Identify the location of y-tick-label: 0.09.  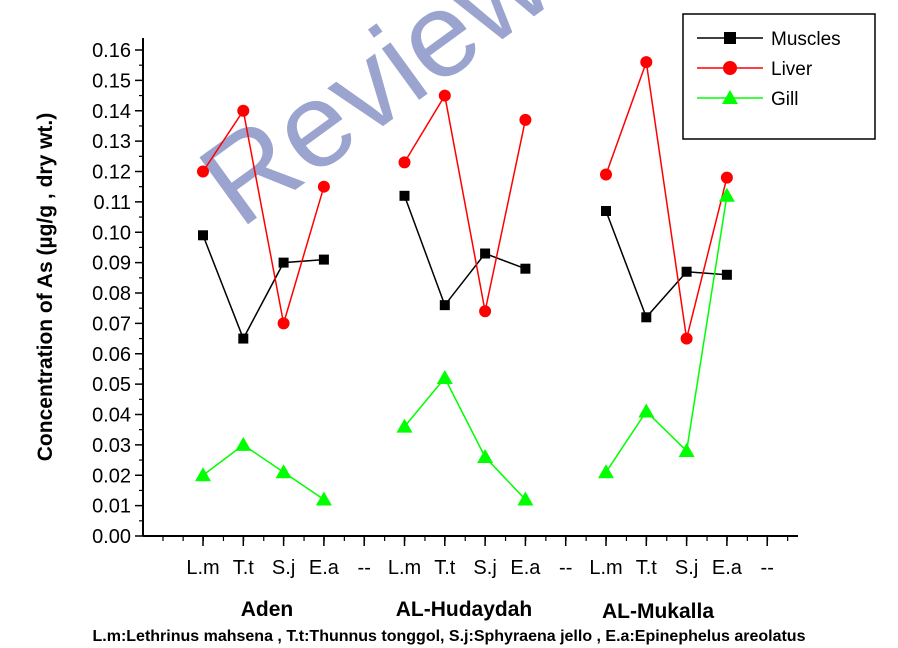
(111, 264).